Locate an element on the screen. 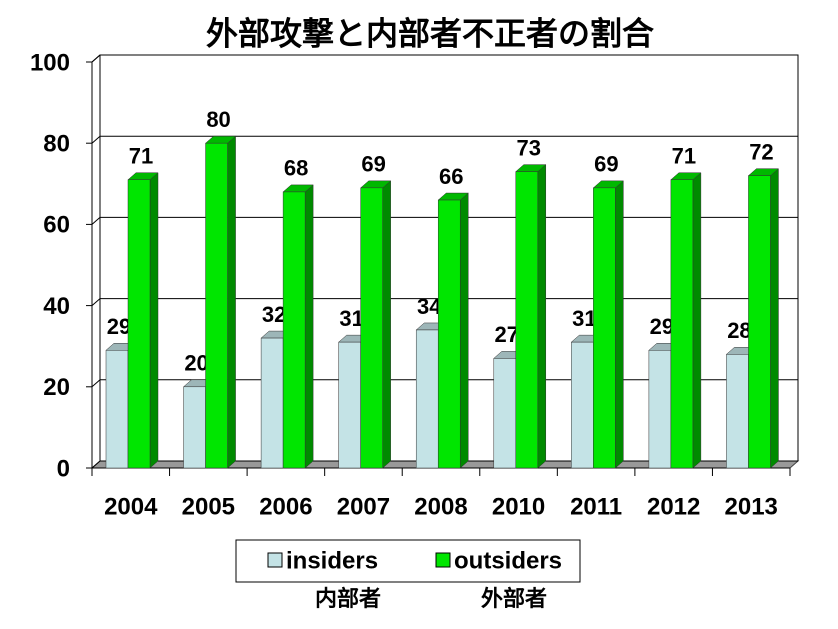 The image size is (838, 629). data-label: 32 is located at coordinates (274, 314).